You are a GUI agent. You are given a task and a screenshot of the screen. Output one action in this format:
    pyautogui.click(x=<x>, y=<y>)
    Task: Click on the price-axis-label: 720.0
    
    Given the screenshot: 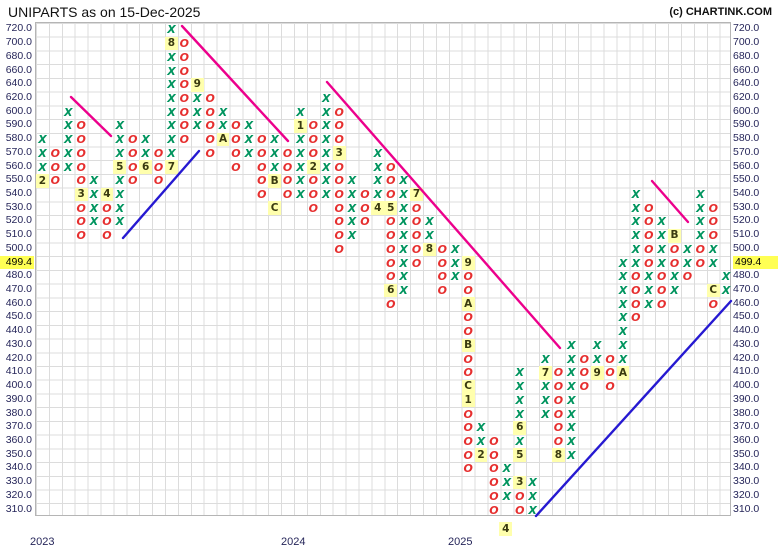 What is the action you would take?
    pyautogui.click(x=746, y=28)
    